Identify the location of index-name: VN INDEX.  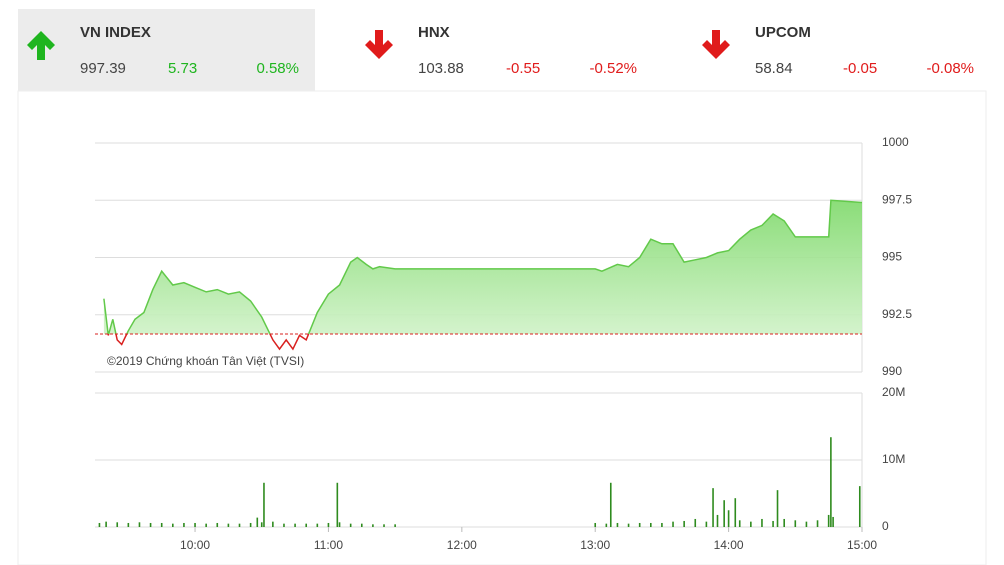
(115, 32).